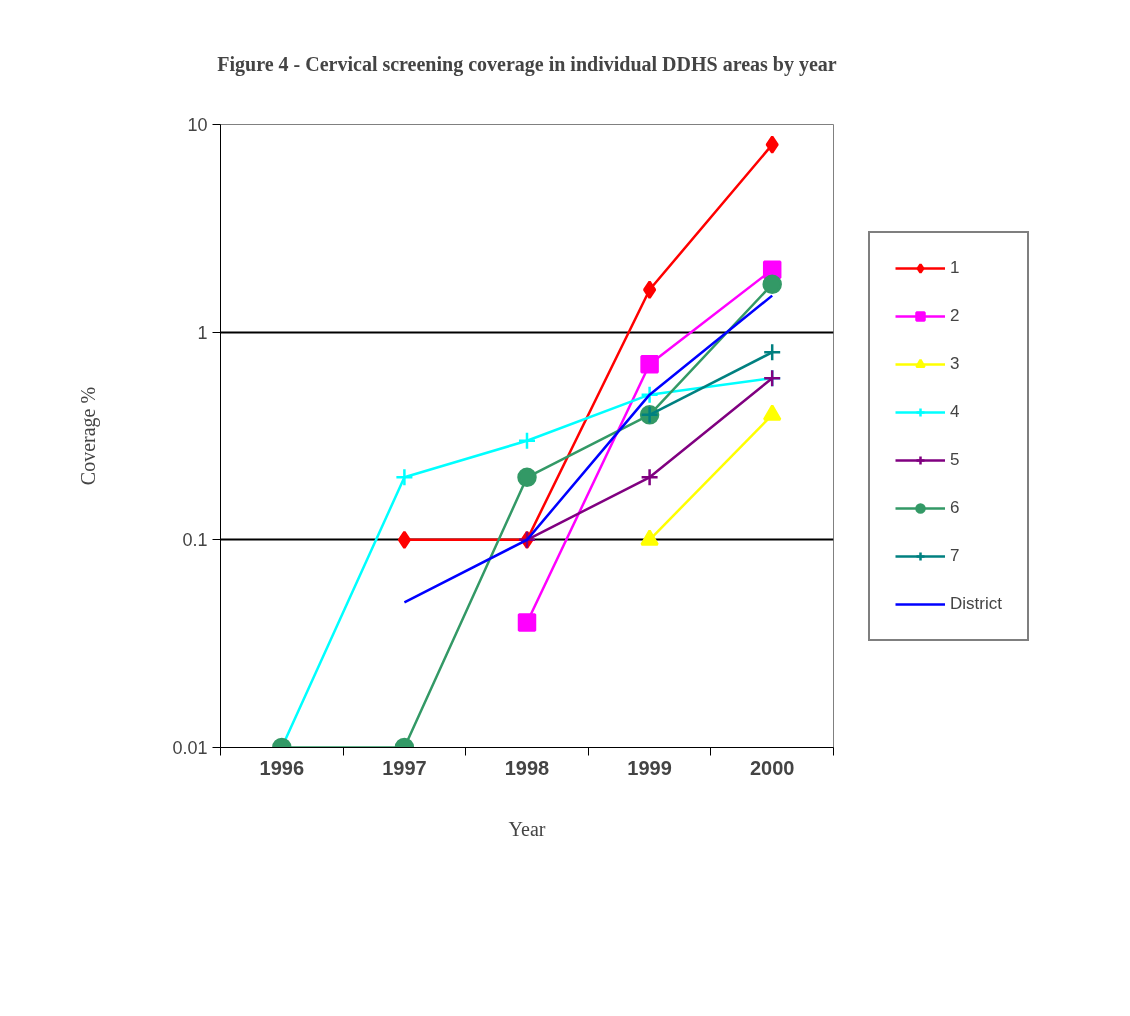 The width and height of the screenshot is (1130, 1016). Describe the element at coordinates (955, 411) in the screenshot. I see `legend-label: 4` at that location.